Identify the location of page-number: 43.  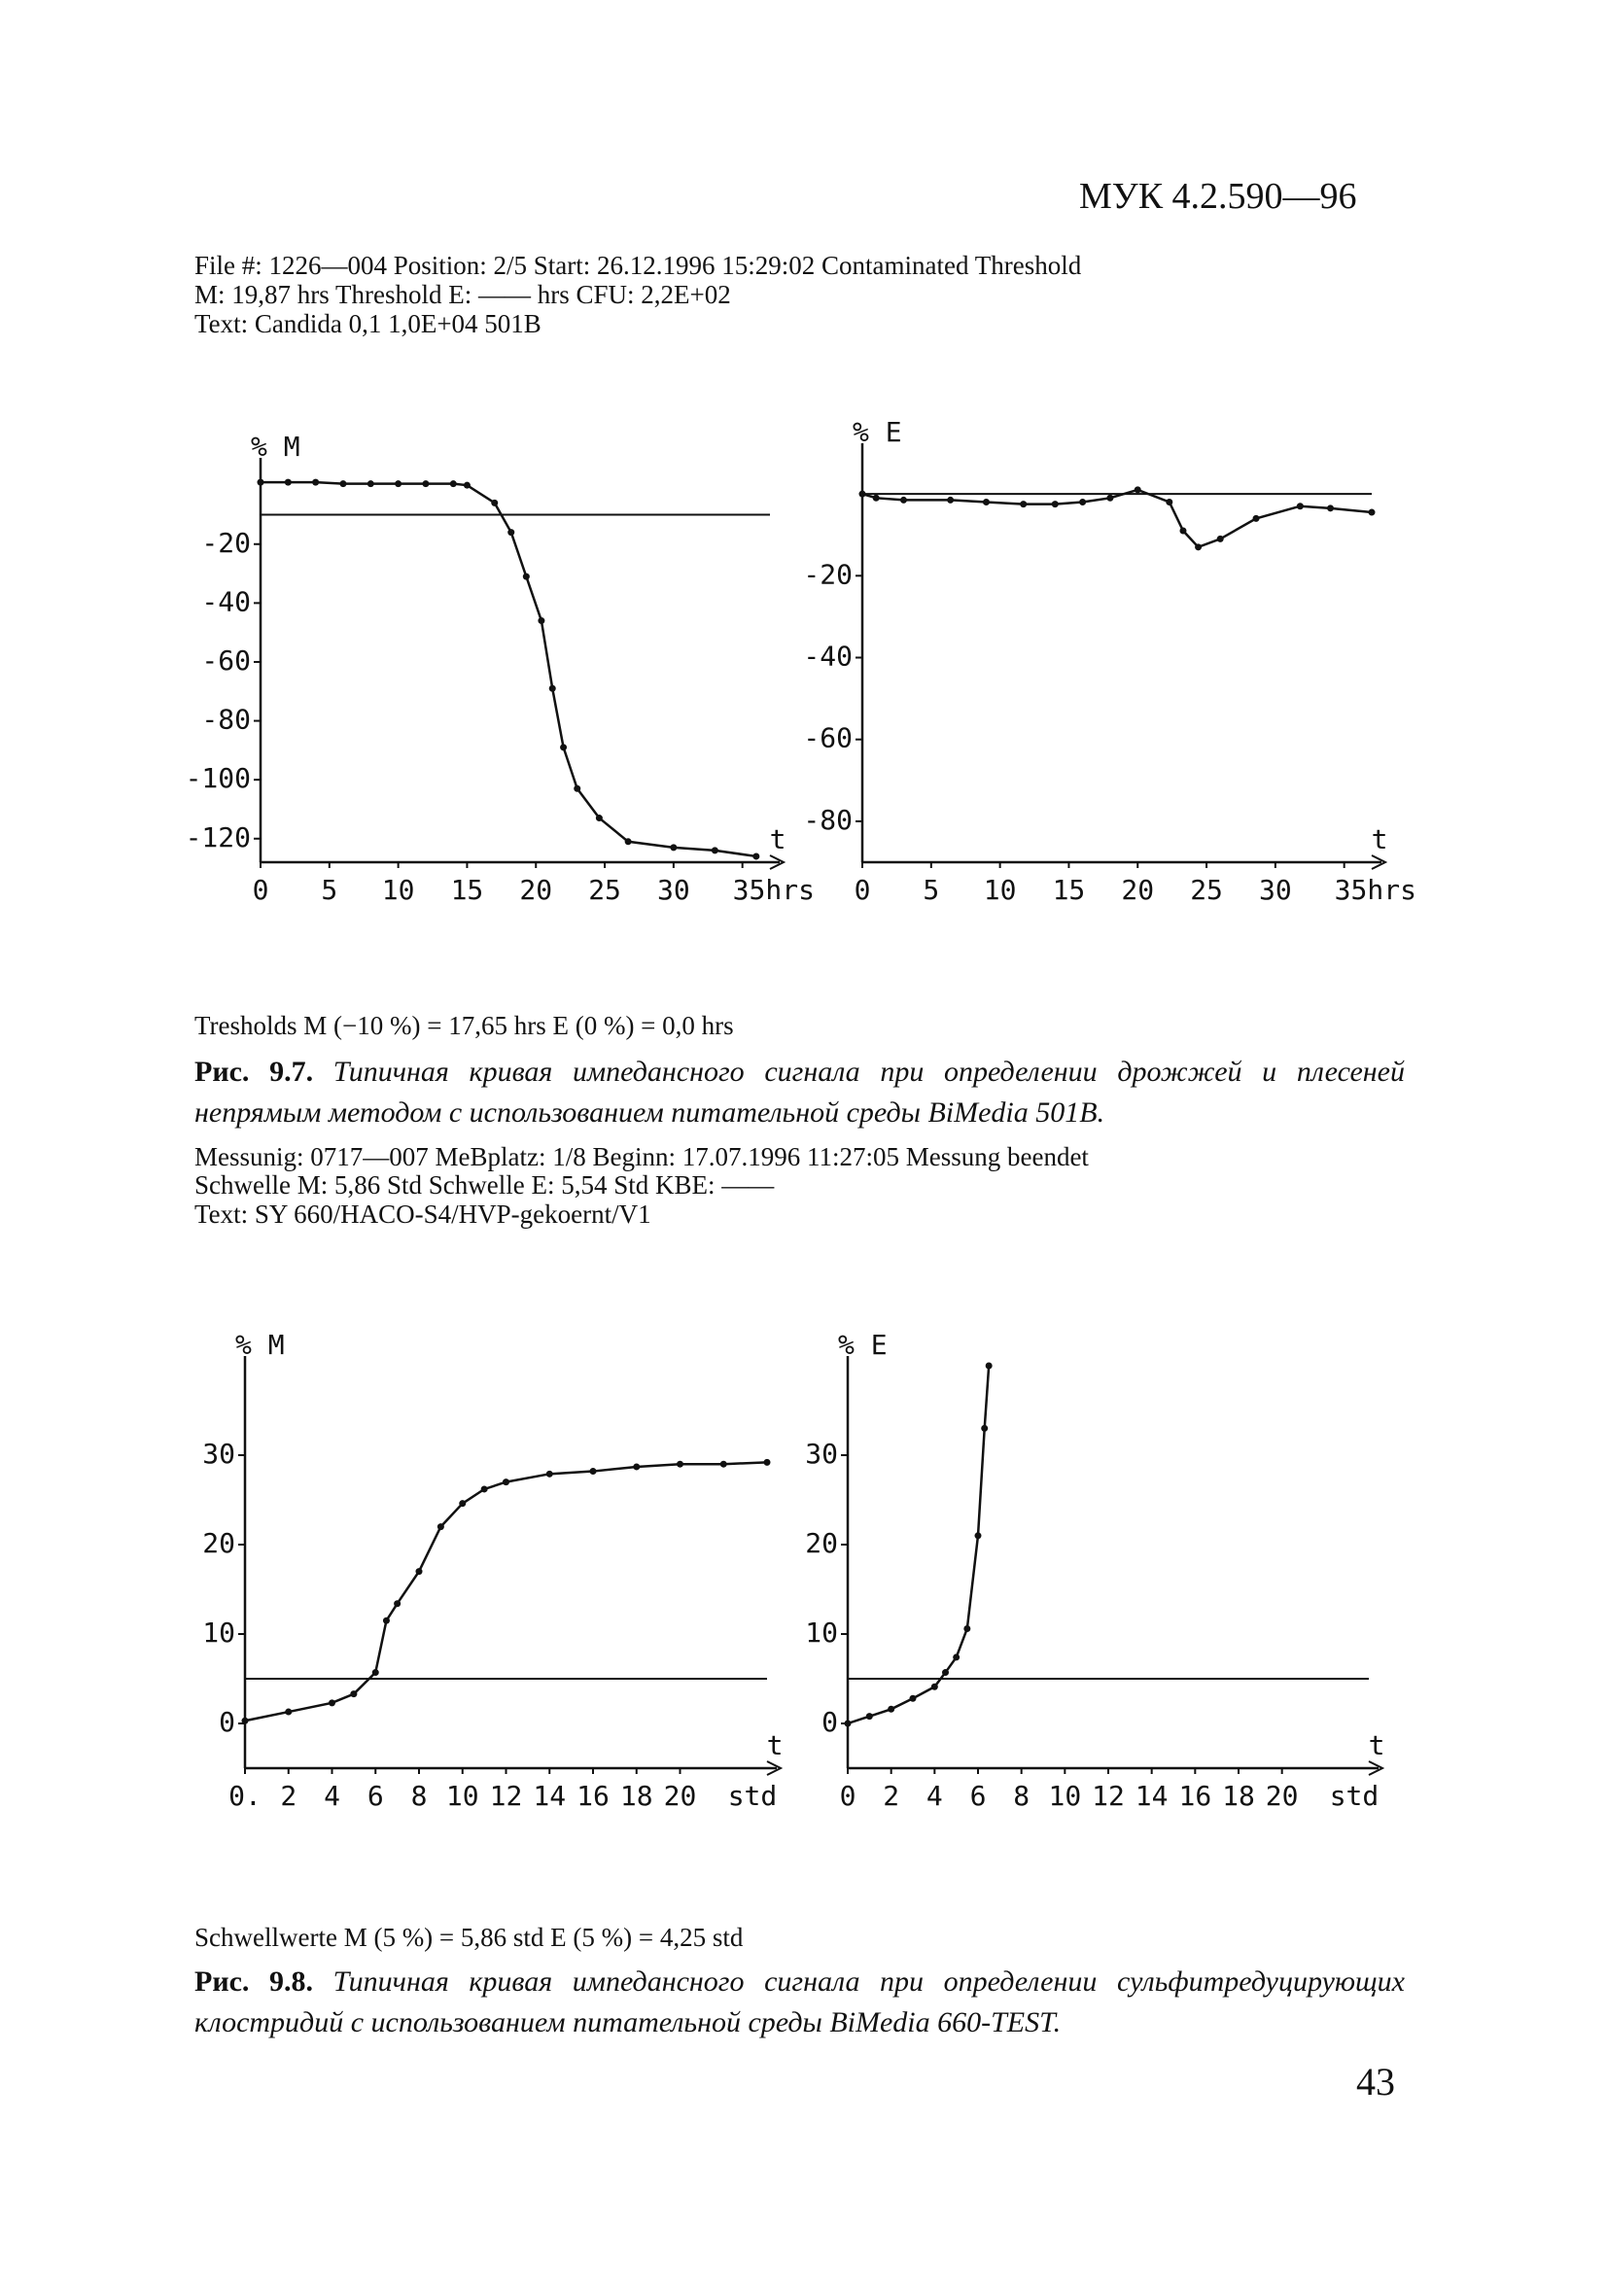
(1375, 2082).